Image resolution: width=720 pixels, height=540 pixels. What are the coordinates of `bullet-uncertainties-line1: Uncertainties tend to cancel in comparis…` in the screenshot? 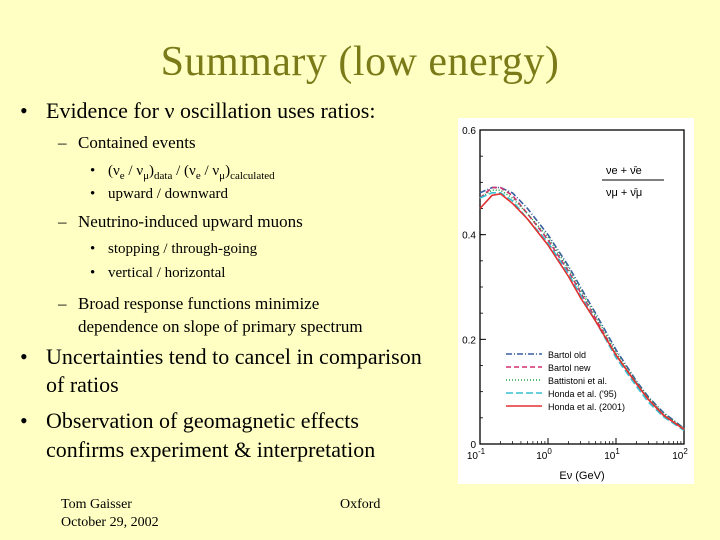 It's located at (234, 356).